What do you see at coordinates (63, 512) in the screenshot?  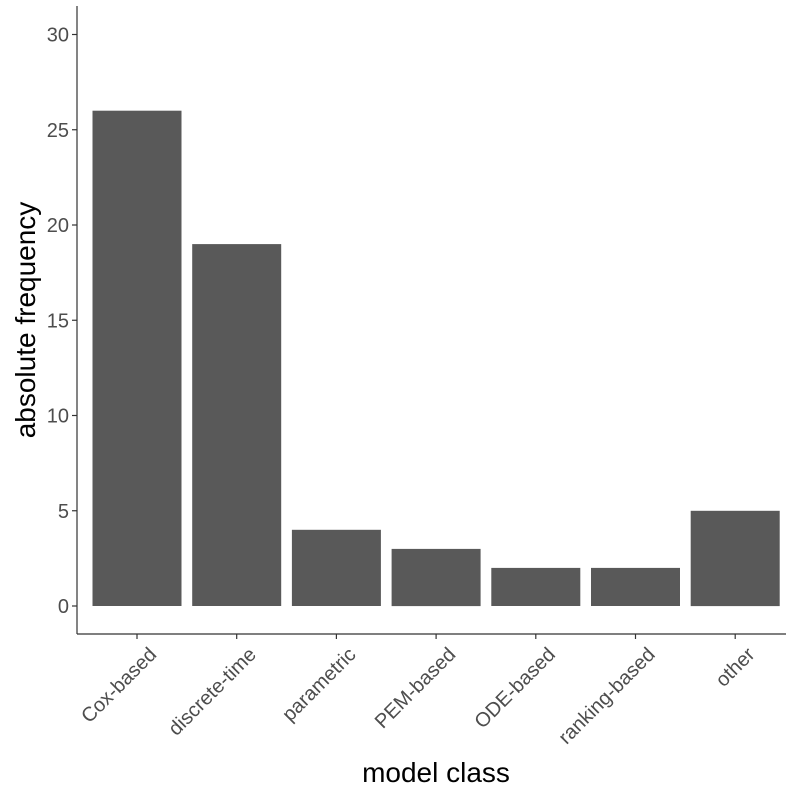 I see `y-tick-label: 5` at bounding box center [63, 512].